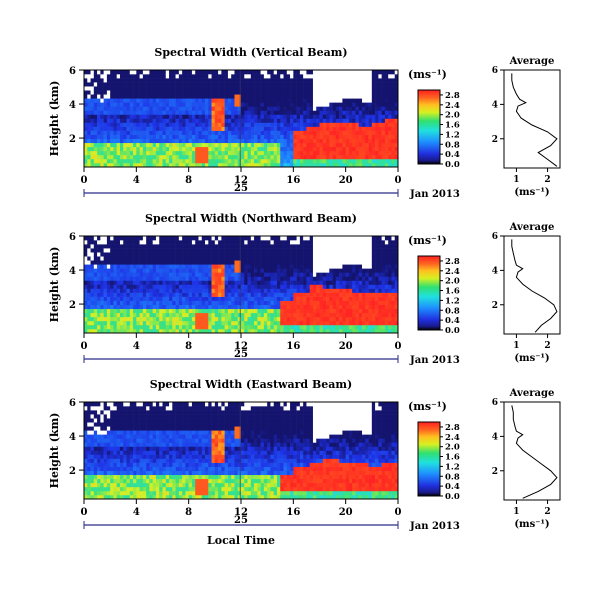 This screenshot has height=598, width=610. I want to click on panel-title: Spectral Width (Eastward Beam), so click(251, 384).